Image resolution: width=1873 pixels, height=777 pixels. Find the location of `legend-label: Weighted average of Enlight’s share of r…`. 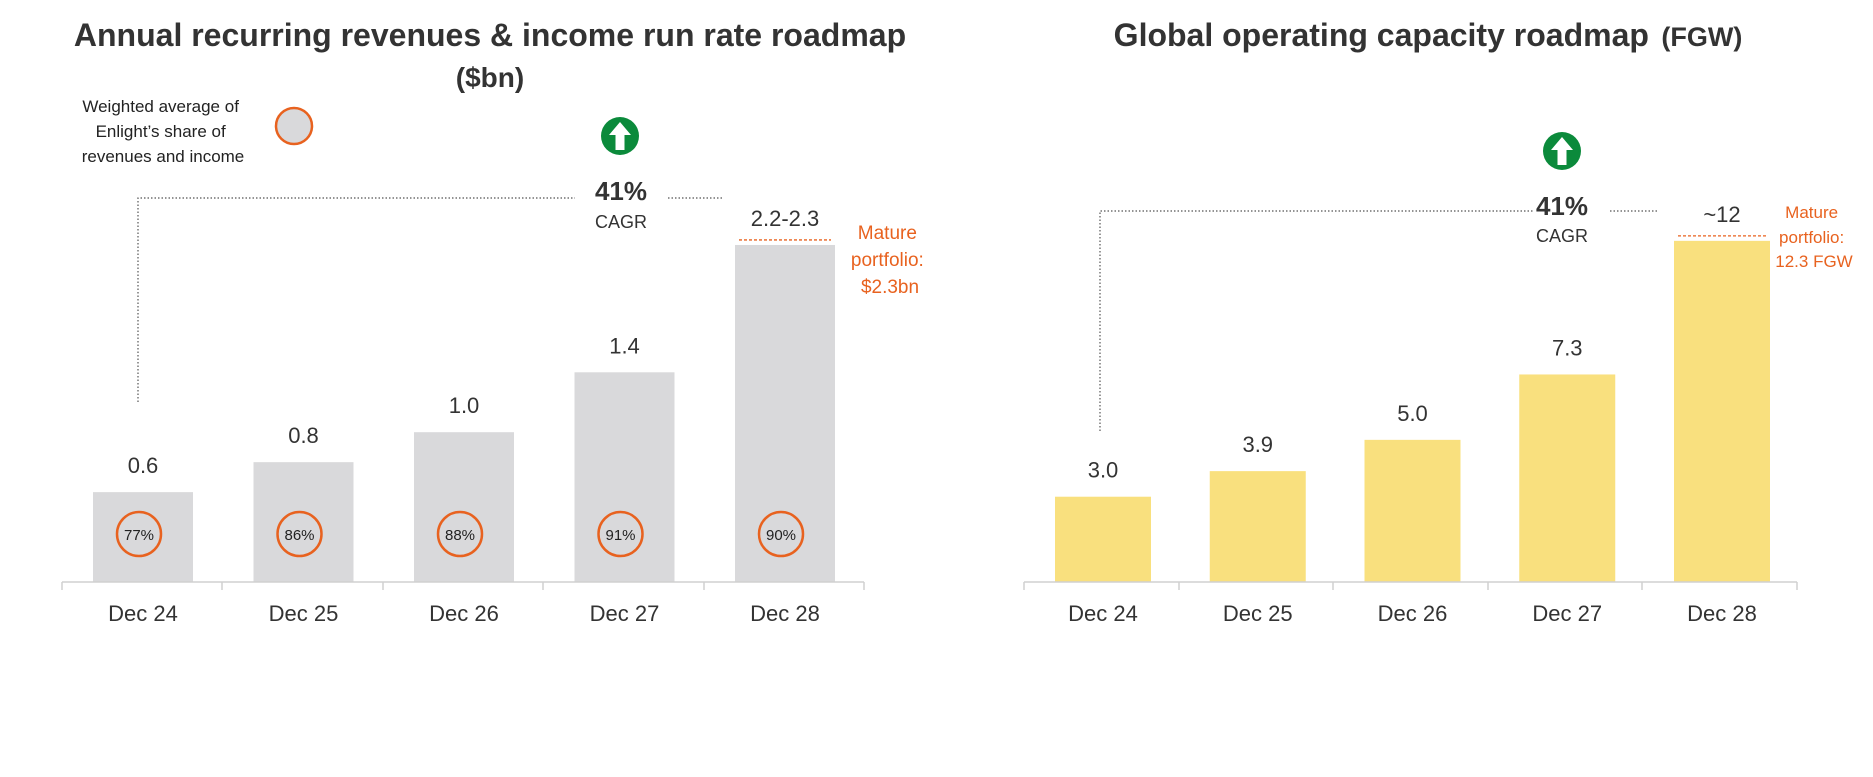

legend-label: Weighted average of Enlight’s share of r… is located at coordinates (163, 131).